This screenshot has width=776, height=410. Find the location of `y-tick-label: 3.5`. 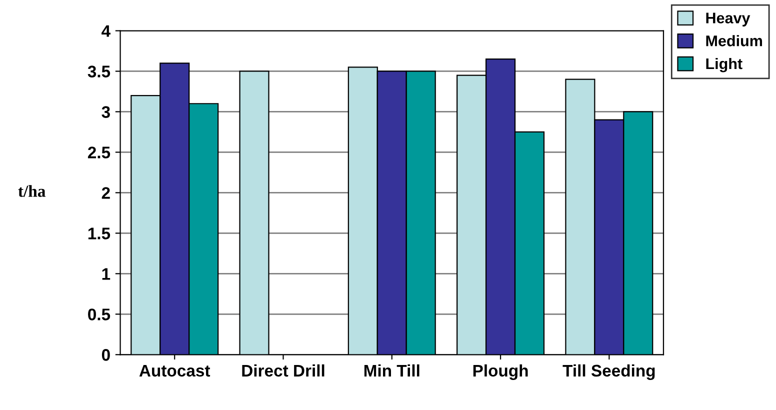

y-tick-label: 3.5 is located at coordinates (99, 72).